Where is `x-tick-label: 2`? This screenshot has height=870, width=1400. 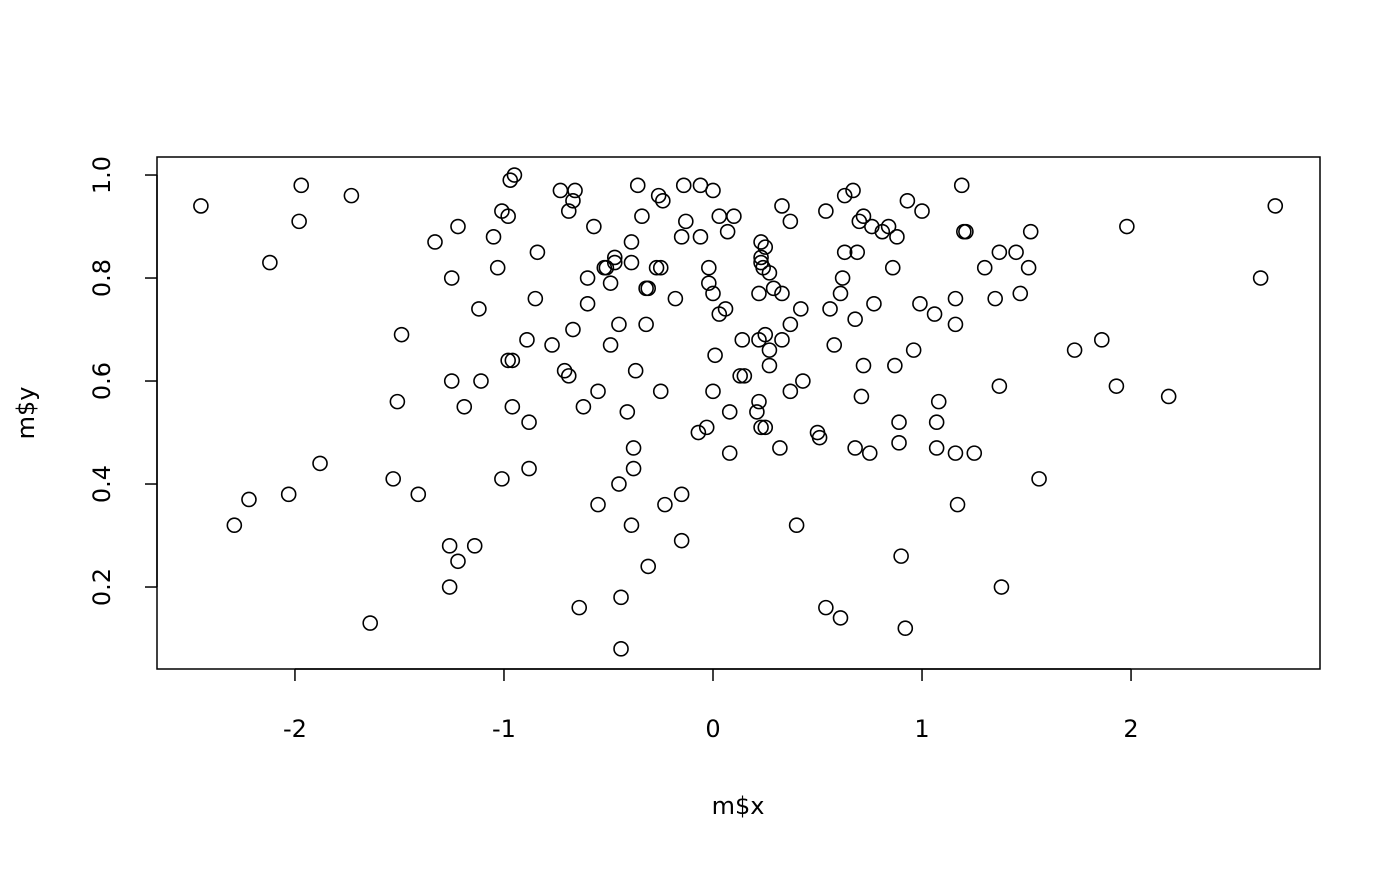 x-tick-label: 2 is located at coordinates (1130, 729).